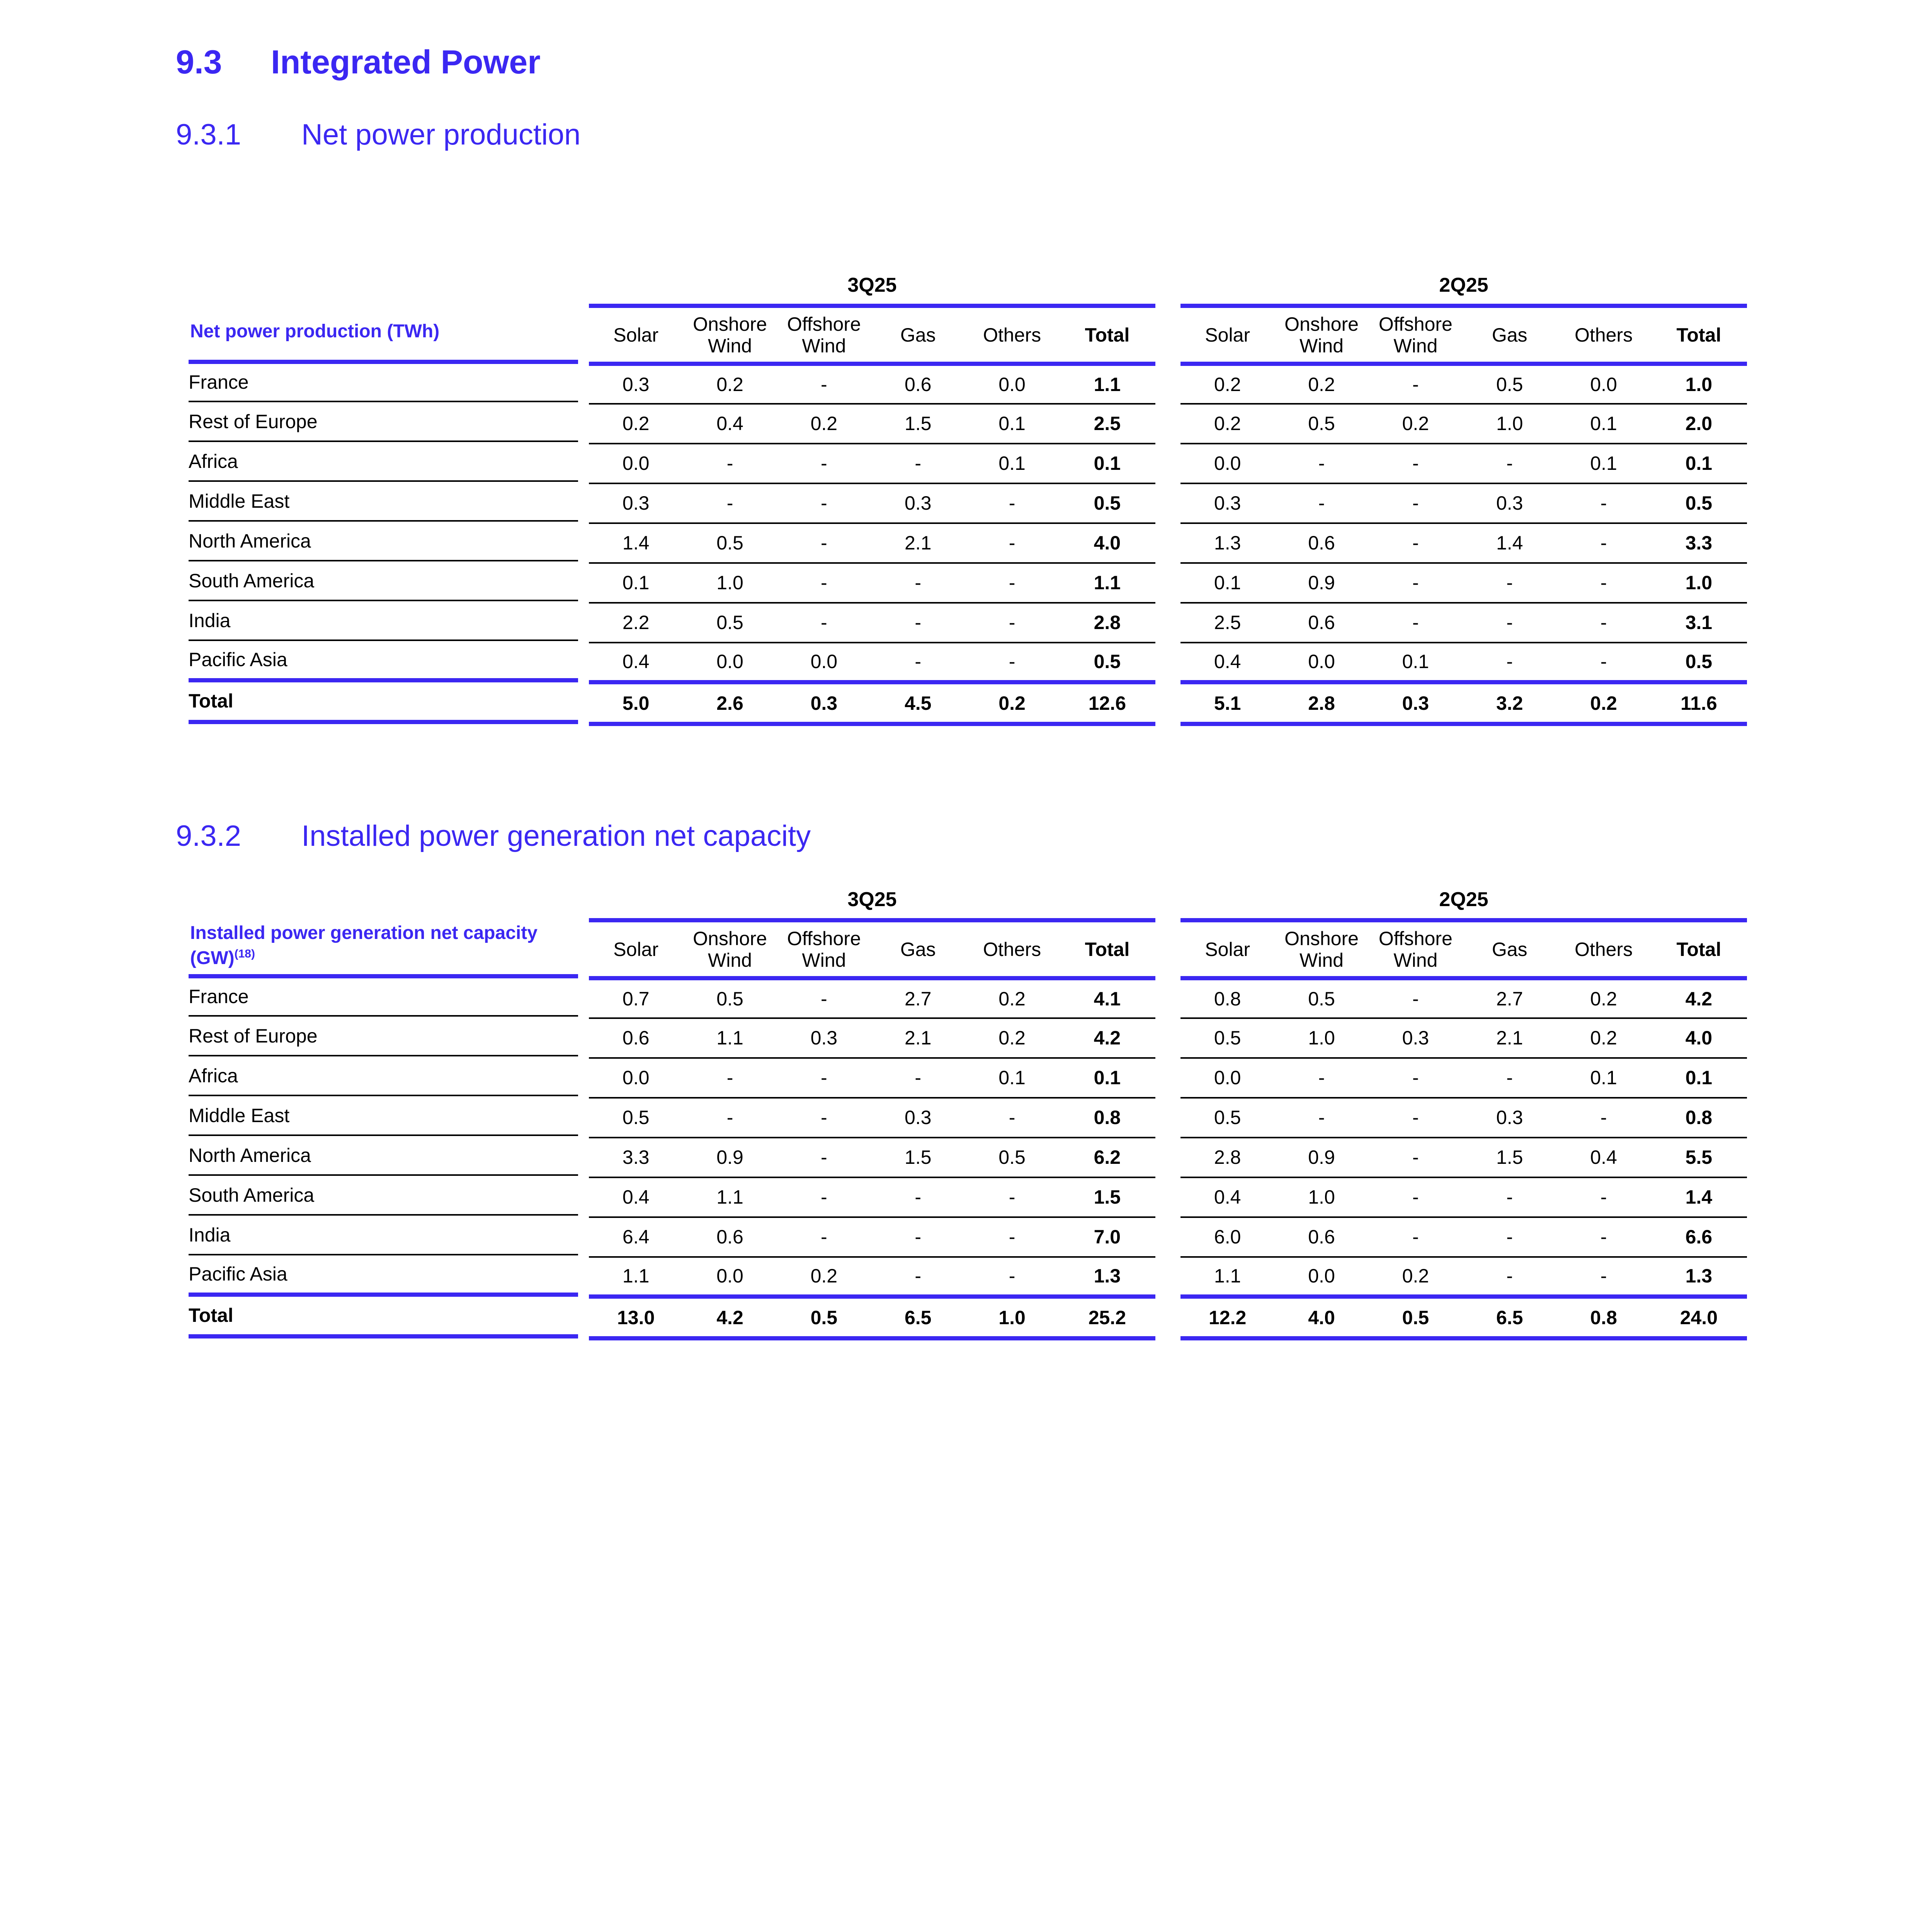 The height and width of the screenshot is (1932, 1917). What do you see at coordinates (441, 135) in the screenshot?
I see `subsection-title: Net power production` at bounding box center [441, 135].